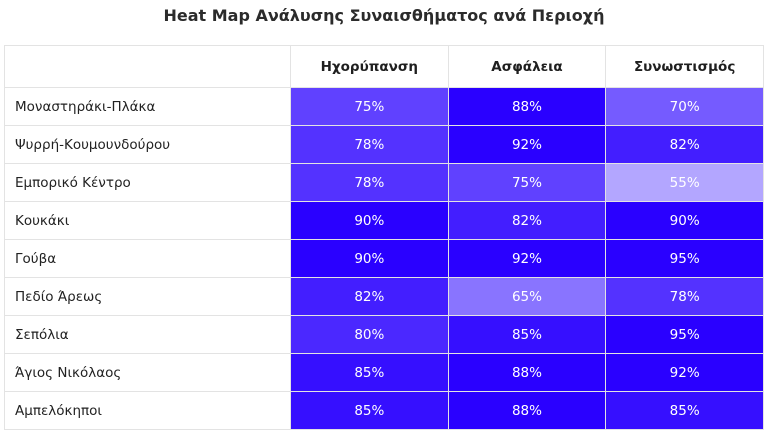 The height and width of the screenshot is (447, 768). I want to click on column-header-crowding: Συνωστισμός, so click(684, 66).